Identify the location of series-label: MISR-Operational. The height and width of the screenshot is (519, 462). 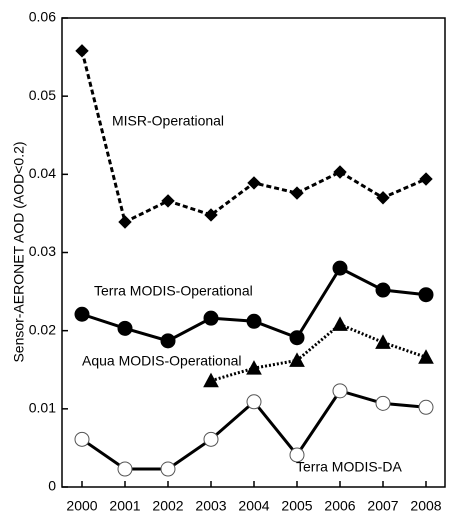
(168, 121).